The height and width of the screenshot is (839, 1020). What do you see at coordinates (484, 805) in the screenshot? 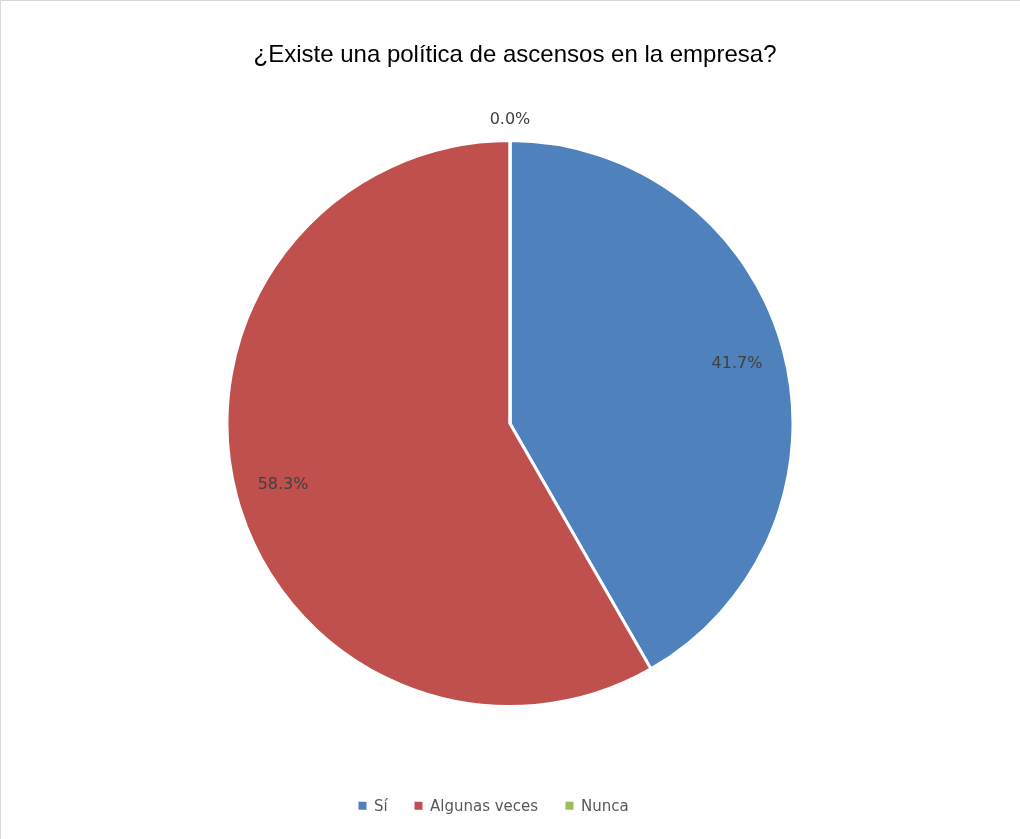
I see `legend-label: Algunas veces` at bounding box center [484, 805].